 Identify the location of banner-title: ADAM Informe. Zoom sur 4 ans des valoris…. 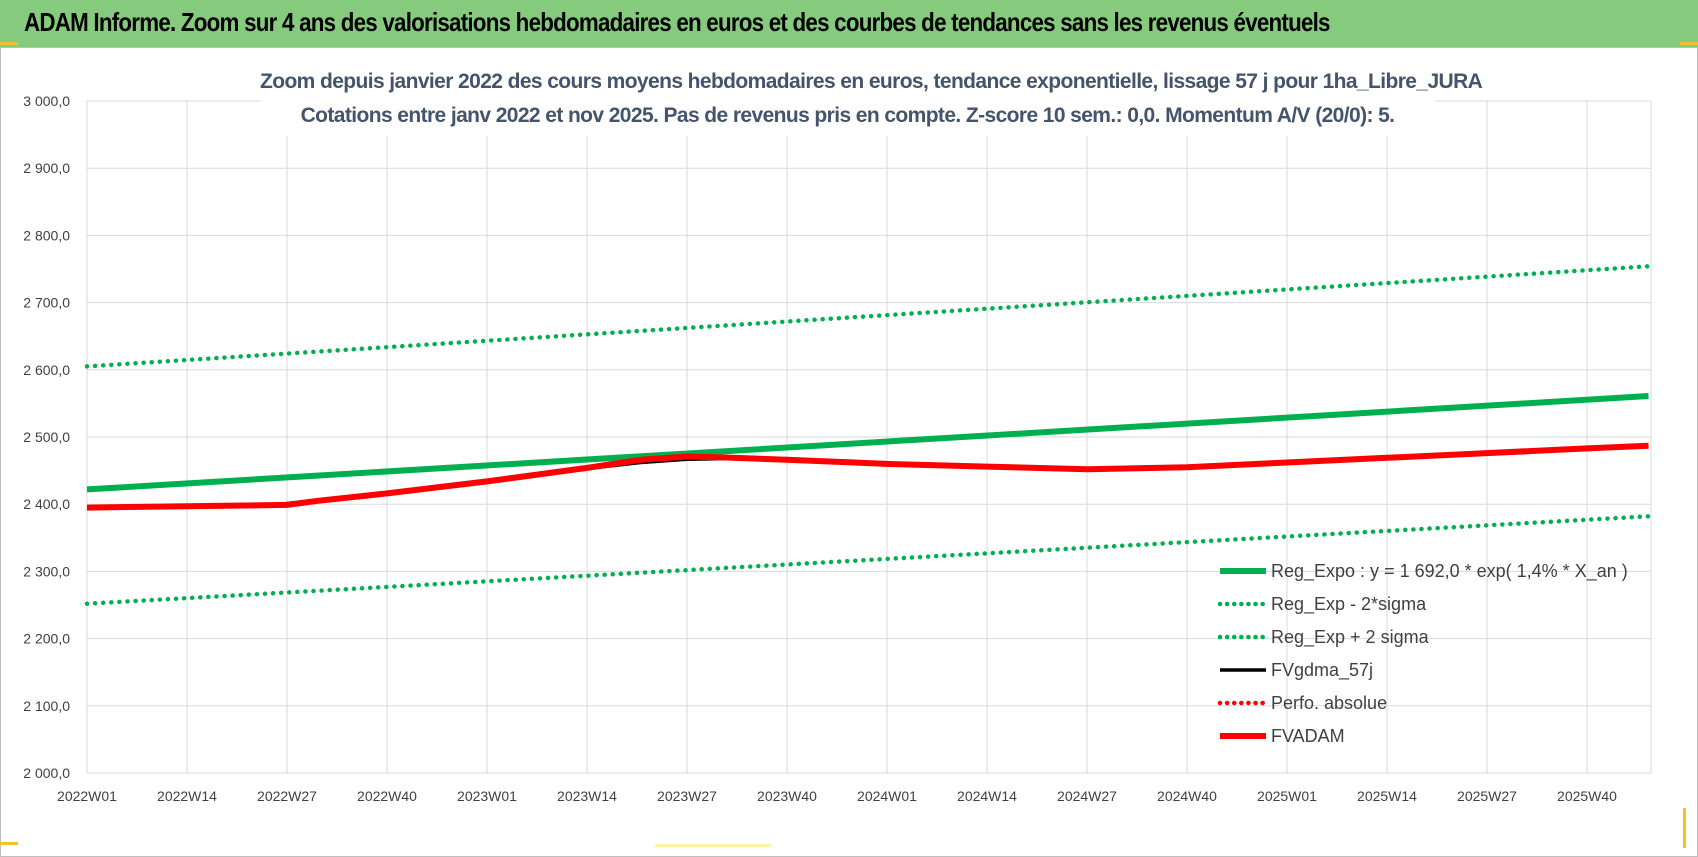
(677, 22).